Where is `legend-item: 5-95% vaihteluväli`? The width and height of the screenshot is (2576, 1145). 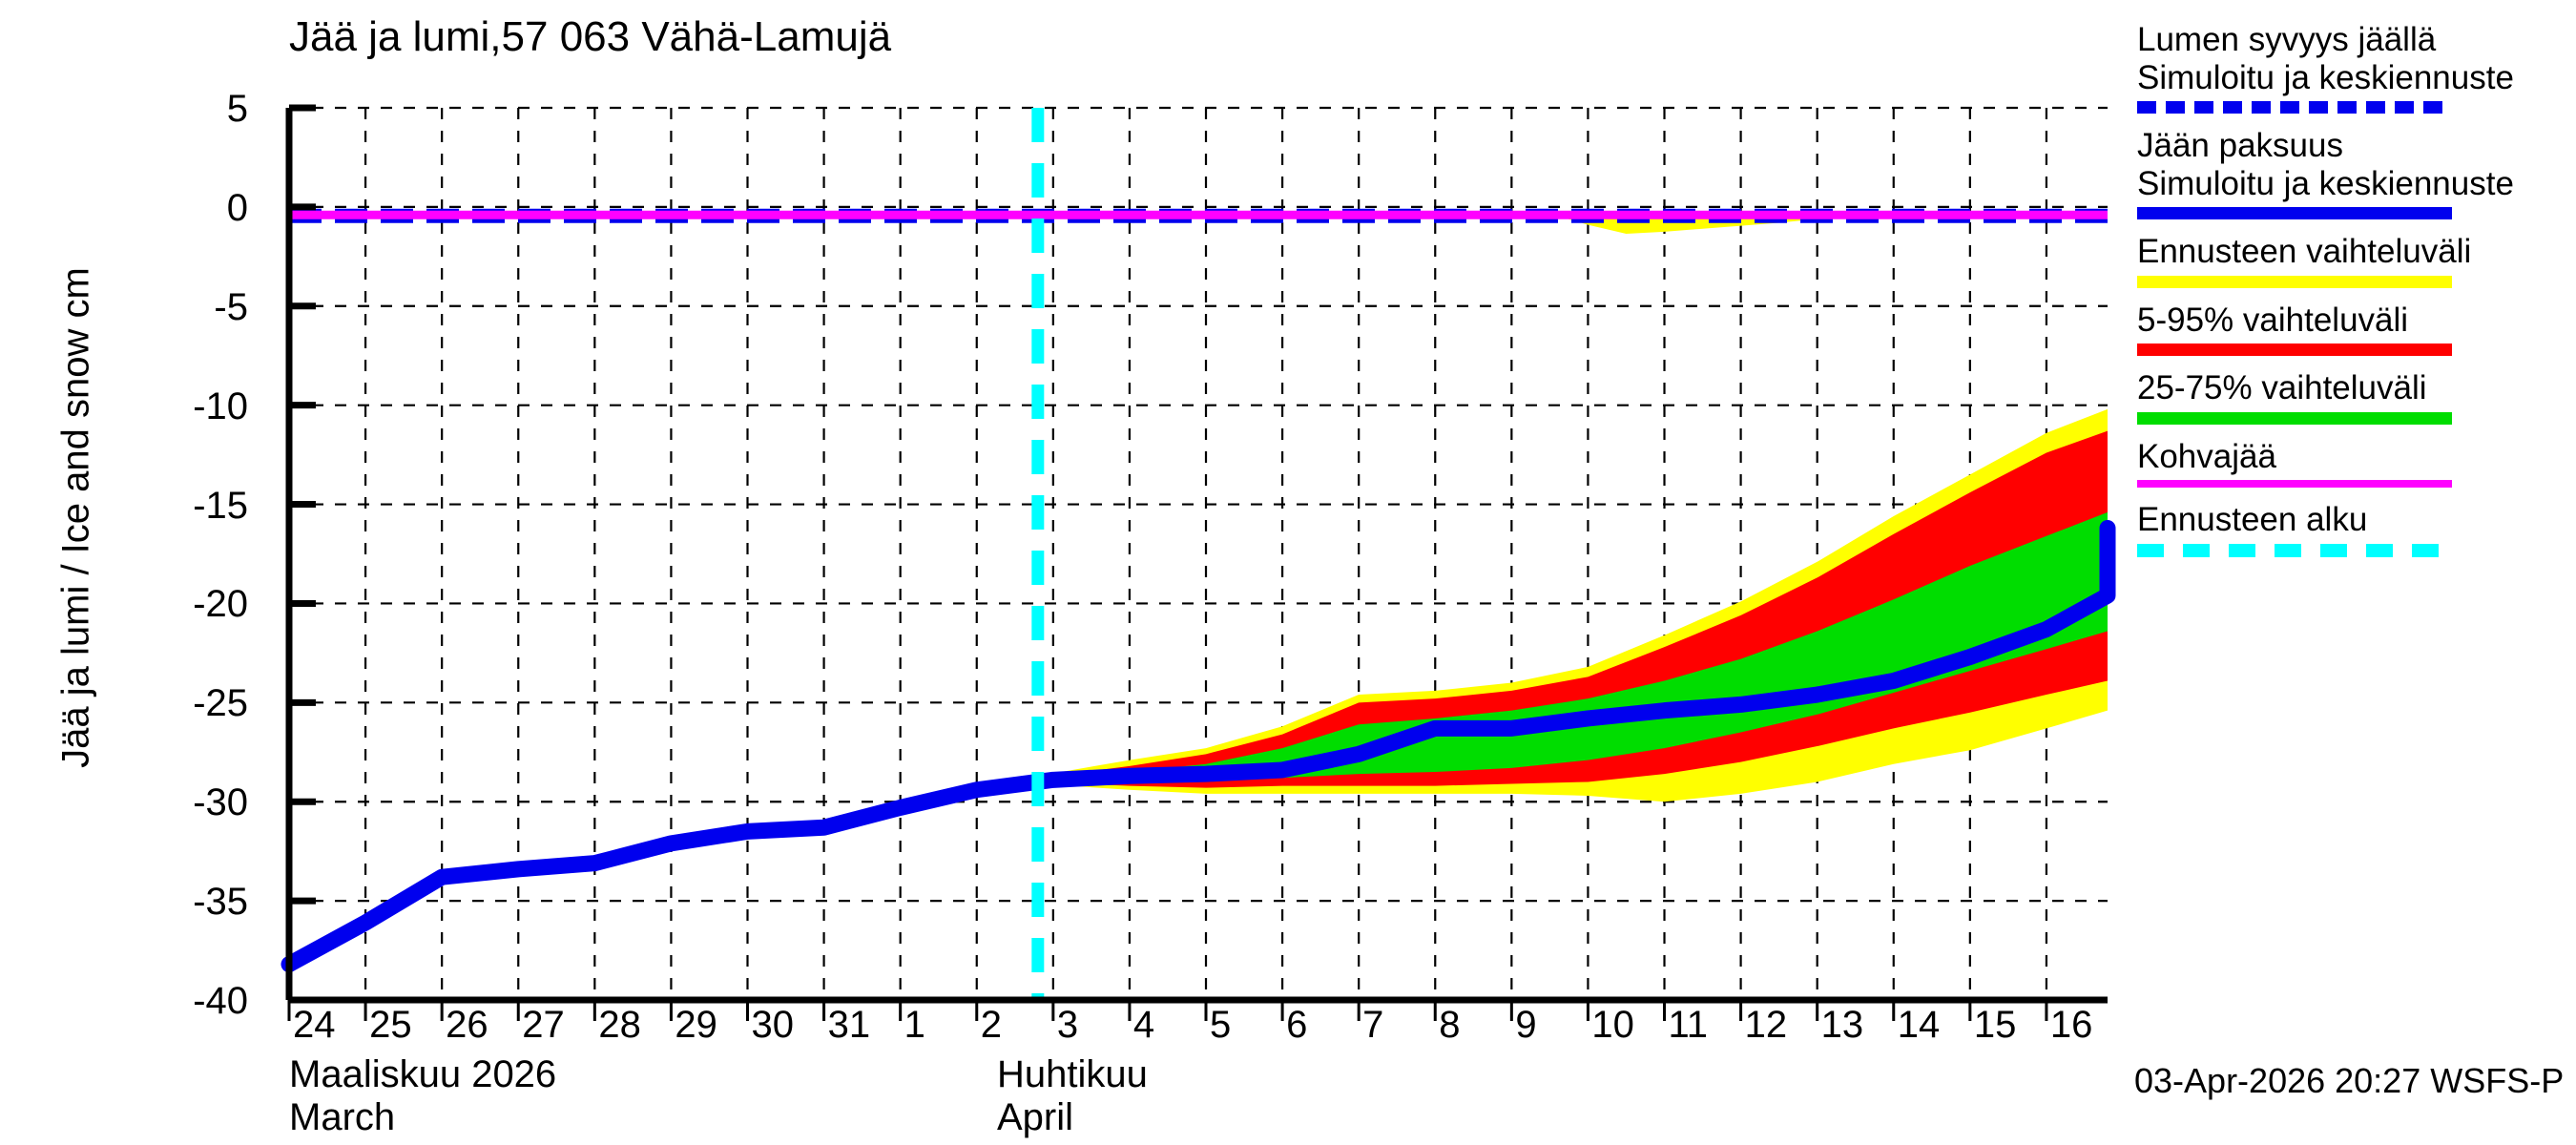
legend-item: 5-95% vaihteluväli is located at coordinates (2351, 329).